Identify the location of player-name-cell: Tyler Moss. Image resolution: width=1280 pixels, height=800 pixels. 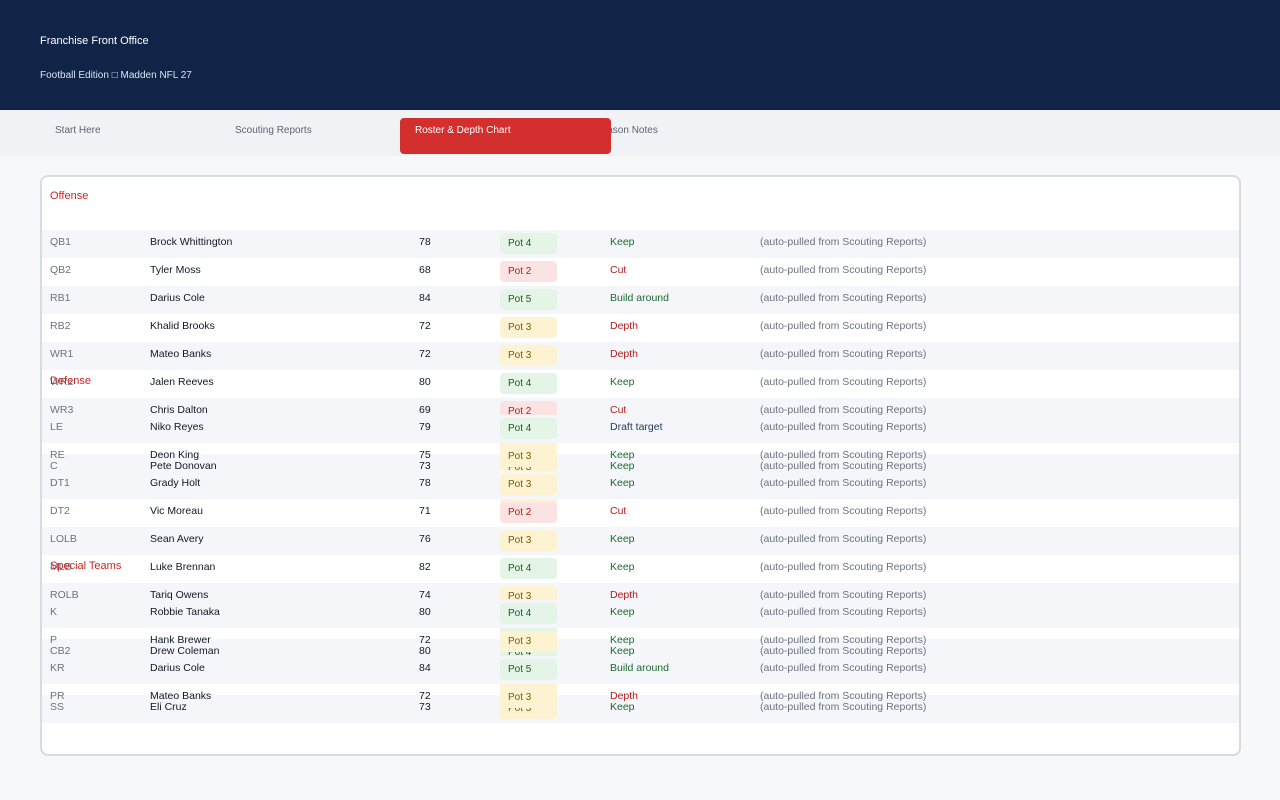
(175, 270).